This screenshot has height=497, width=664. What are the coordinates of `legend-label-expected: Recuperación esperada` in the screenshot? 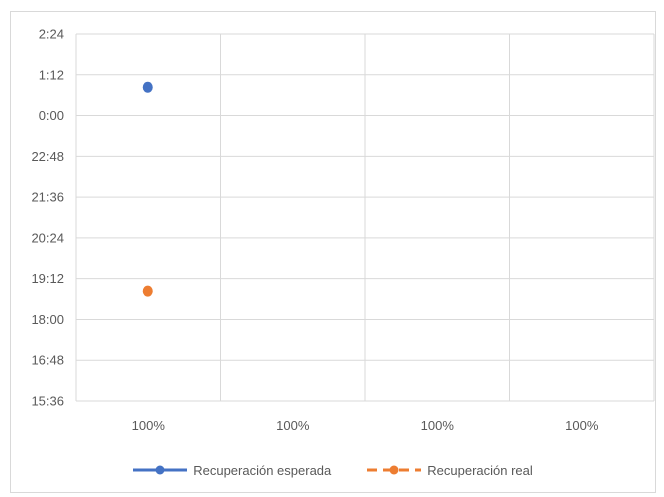 It's located at (262, 470).